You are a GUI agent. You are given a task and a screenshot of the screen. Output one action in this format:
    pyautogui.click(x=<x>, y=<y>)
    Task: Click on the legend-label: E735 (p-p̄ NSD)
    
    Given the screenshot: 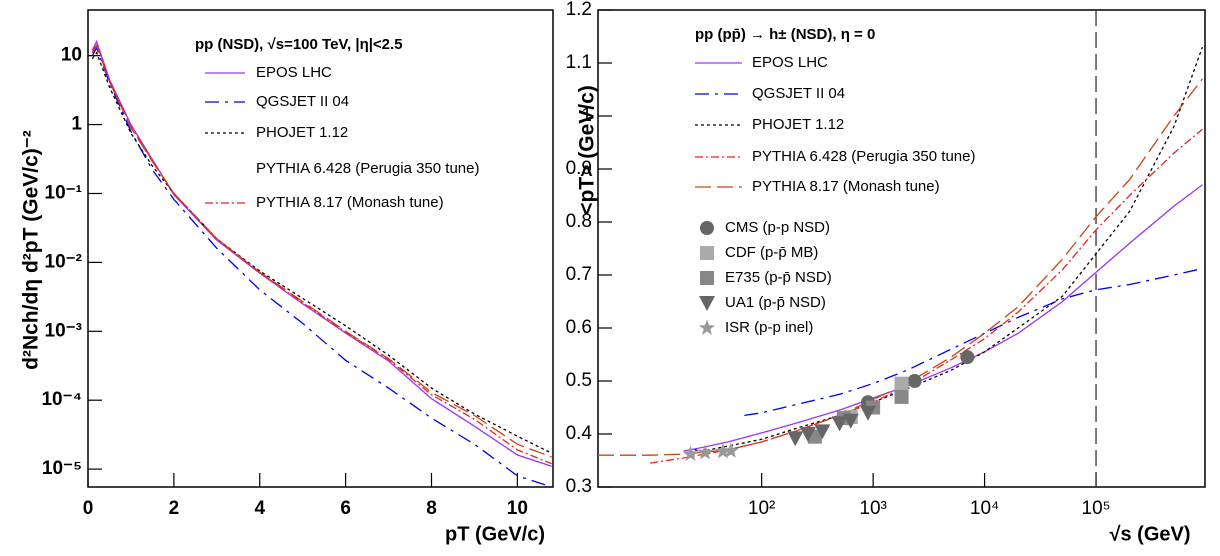 What is the action you would take?
    pyautogui.click(x=778, y=277)
    